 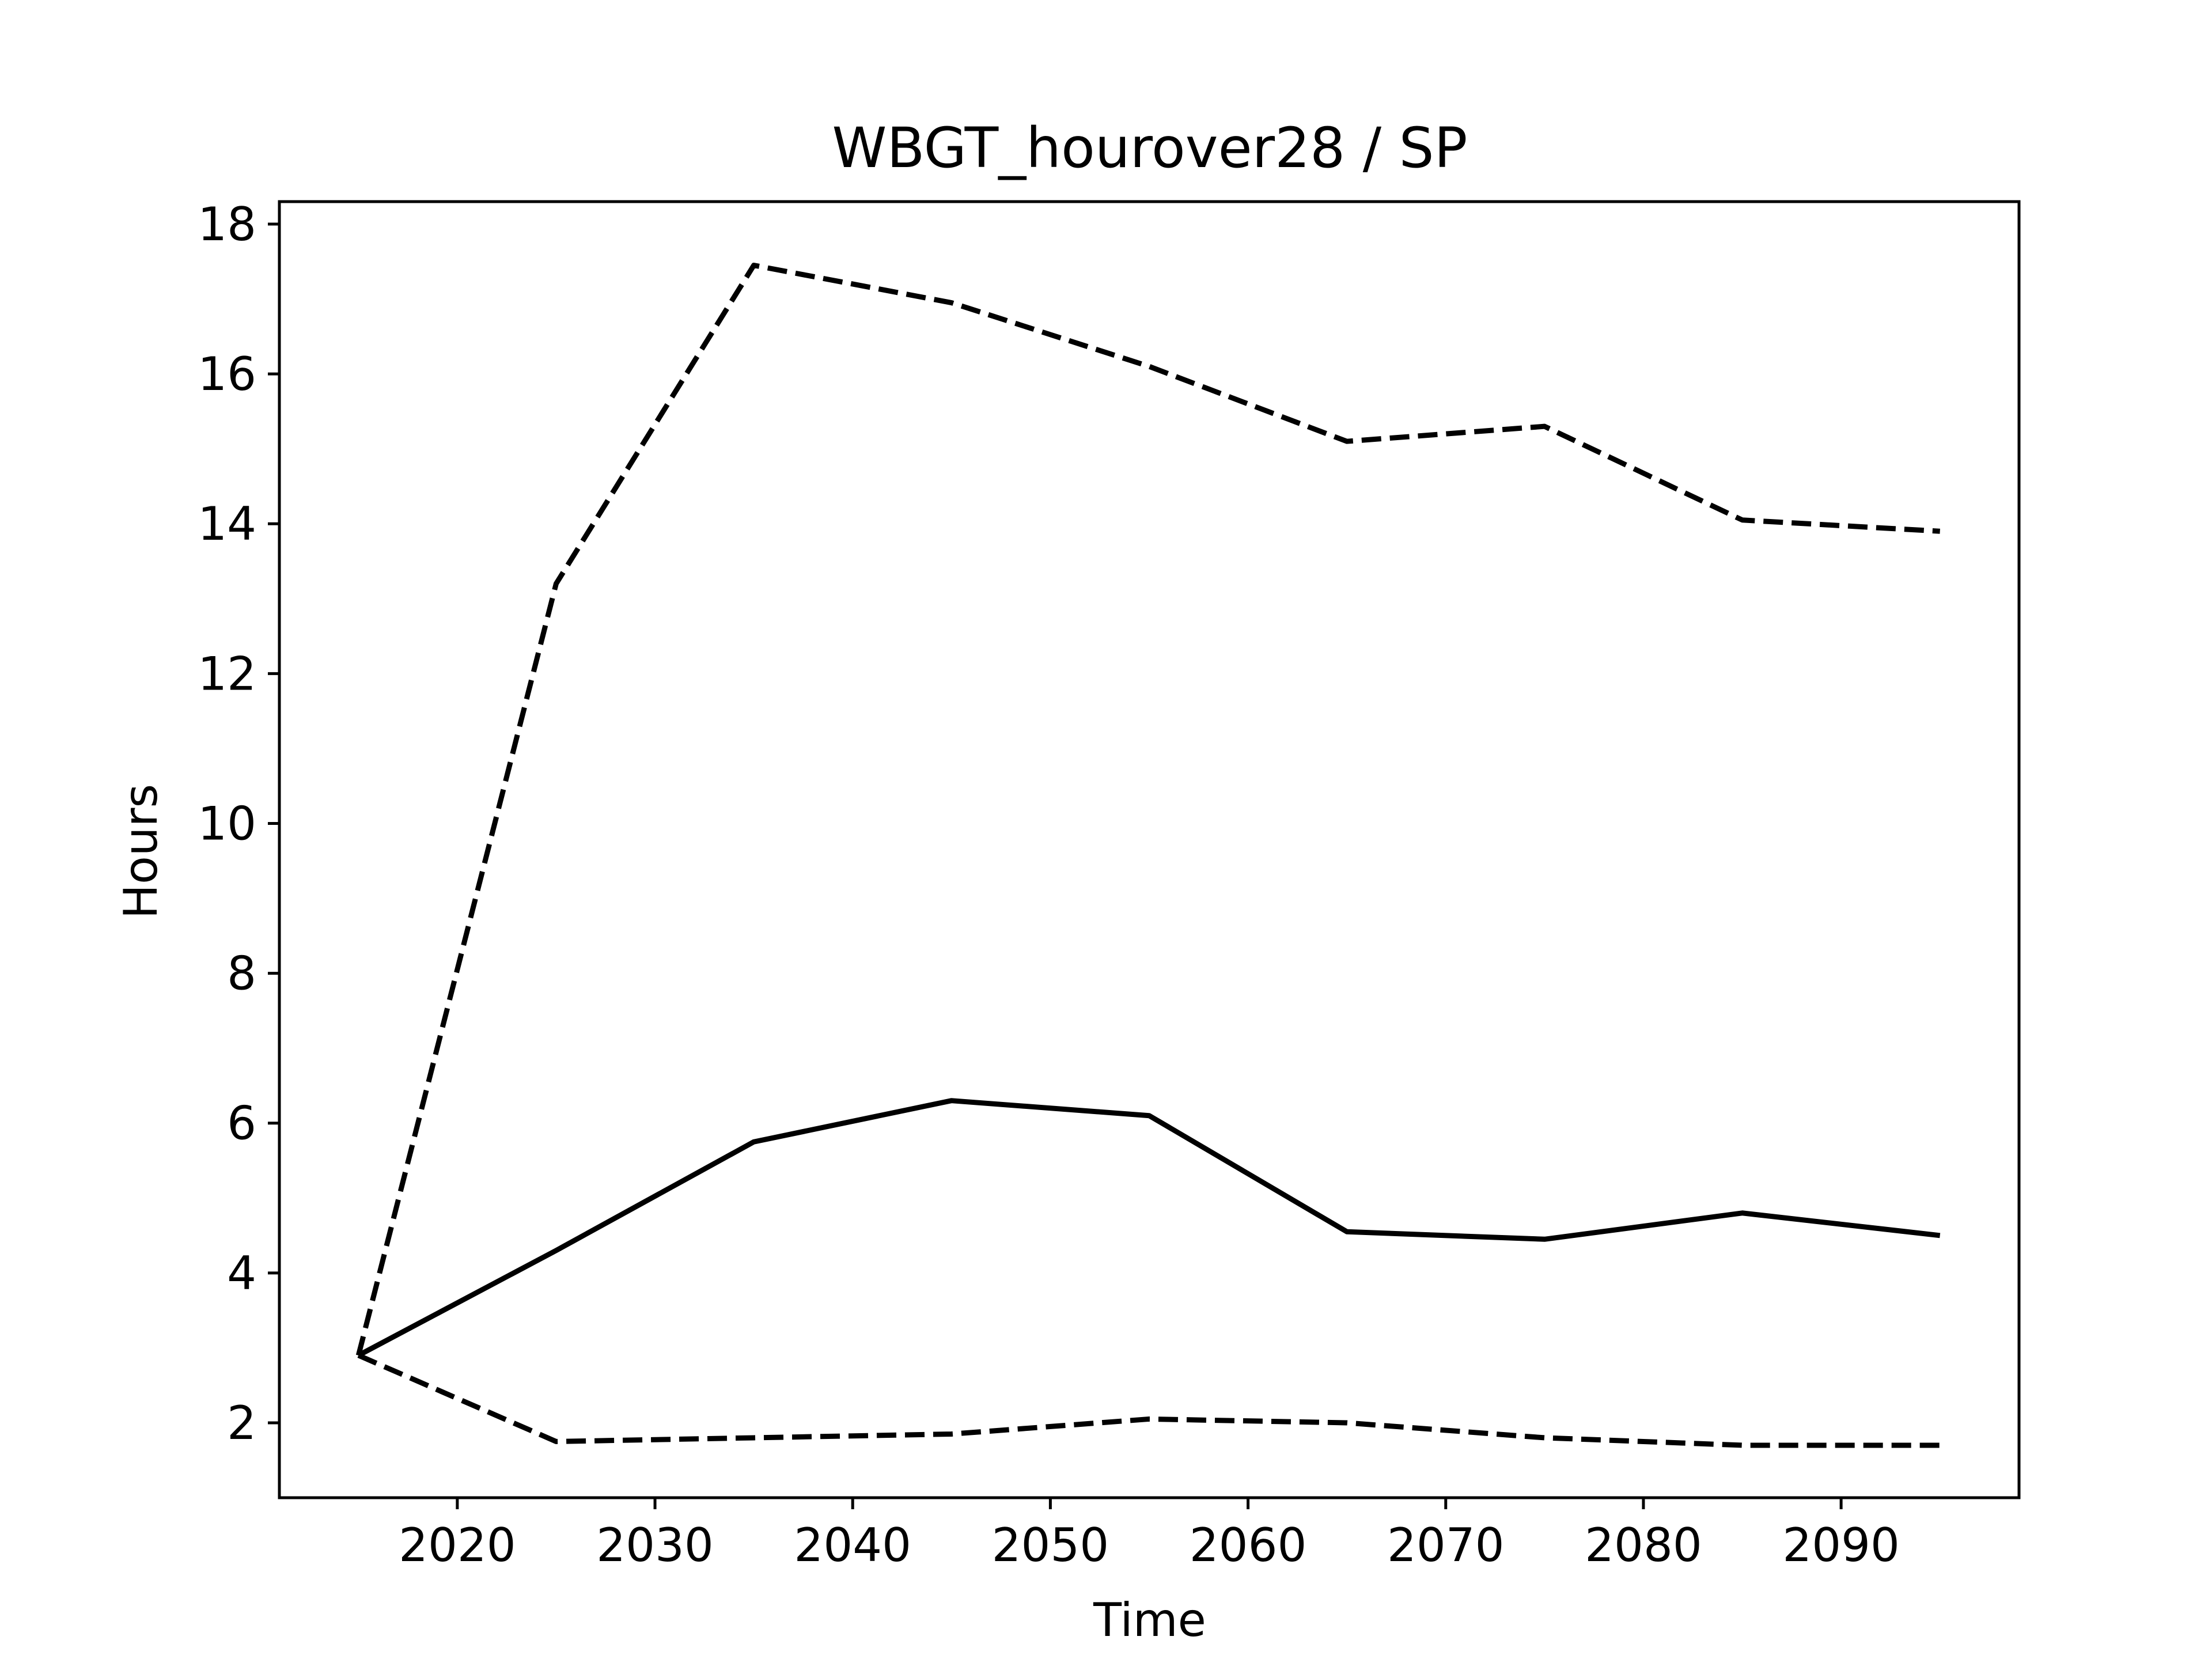 I want to click on x-tick-label: 2020, so click(x=457, y=1545).